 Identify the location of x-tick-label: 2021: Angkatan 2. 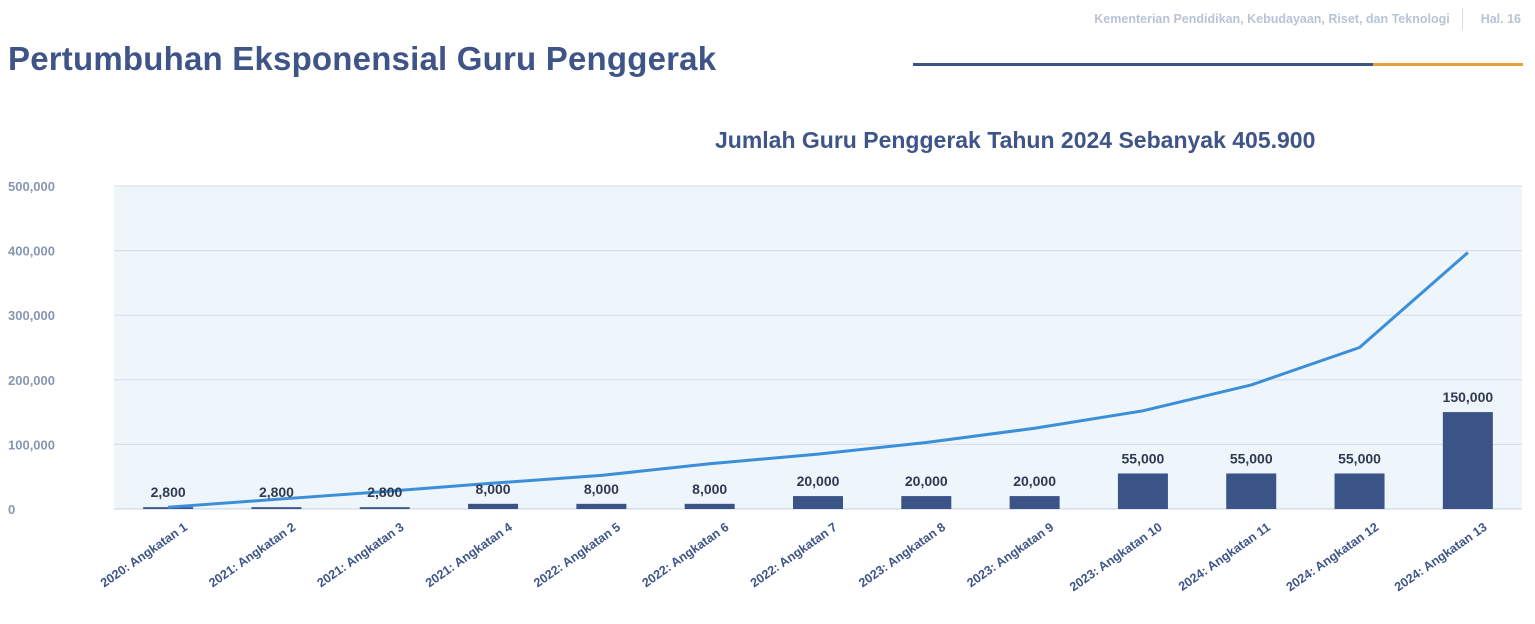
(252, 555).